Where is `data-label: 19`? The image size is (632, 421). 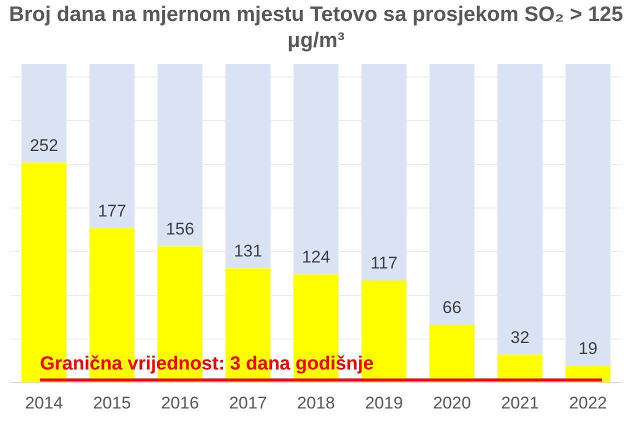
data-label: 19 is located at coordinates (588, 348).